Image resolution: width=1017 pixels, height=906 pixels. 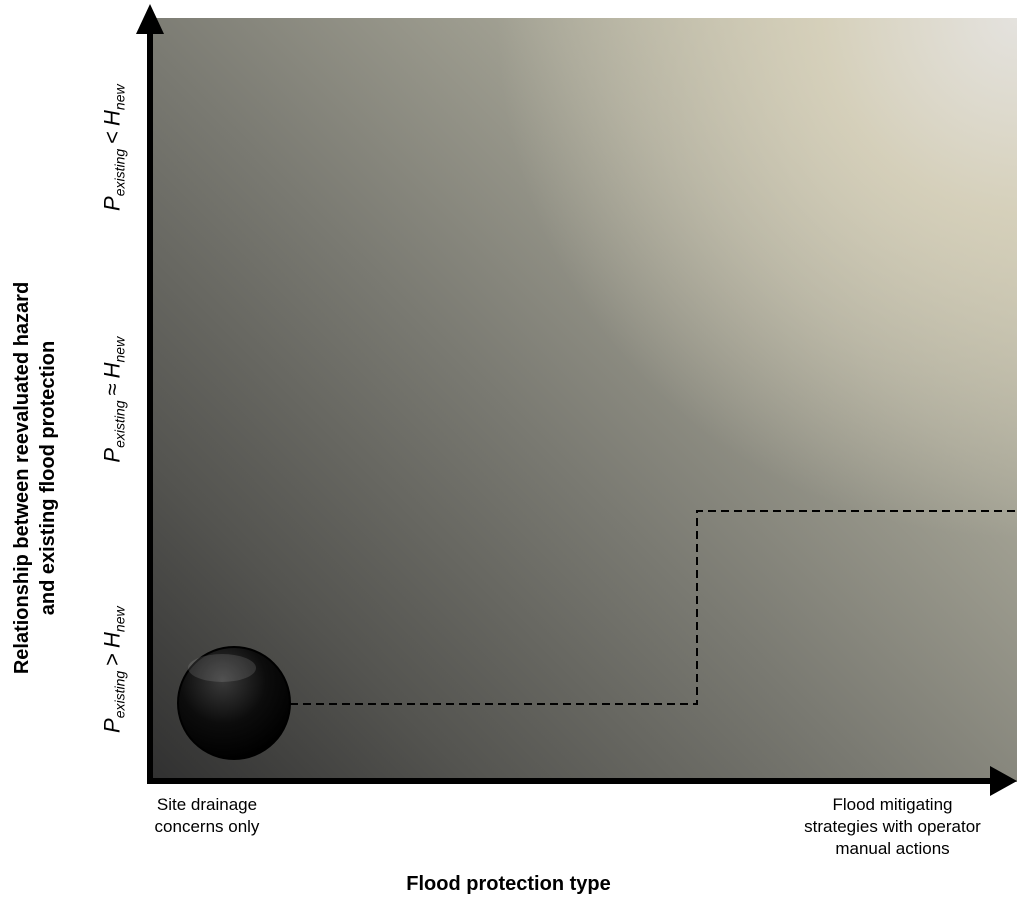 What do you see at coordinates (112, 203) in the screenshot?
I see `y-level-less-p: P` at bounding box center [112, 203].